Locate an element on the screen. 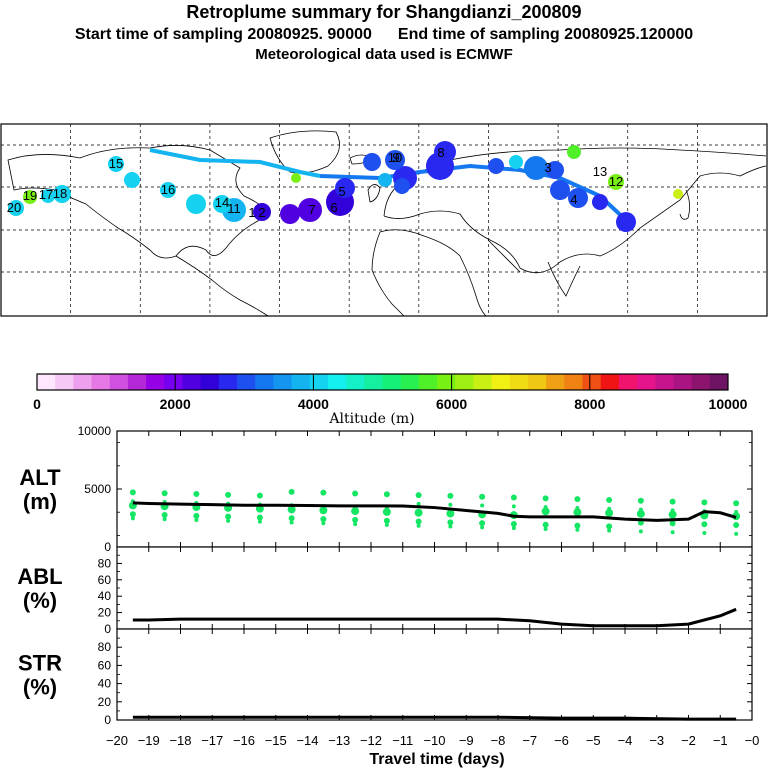 This screenshot has width=768, height=768. colorbar-tick-label: 2000 is located at coordinates (175, 404).